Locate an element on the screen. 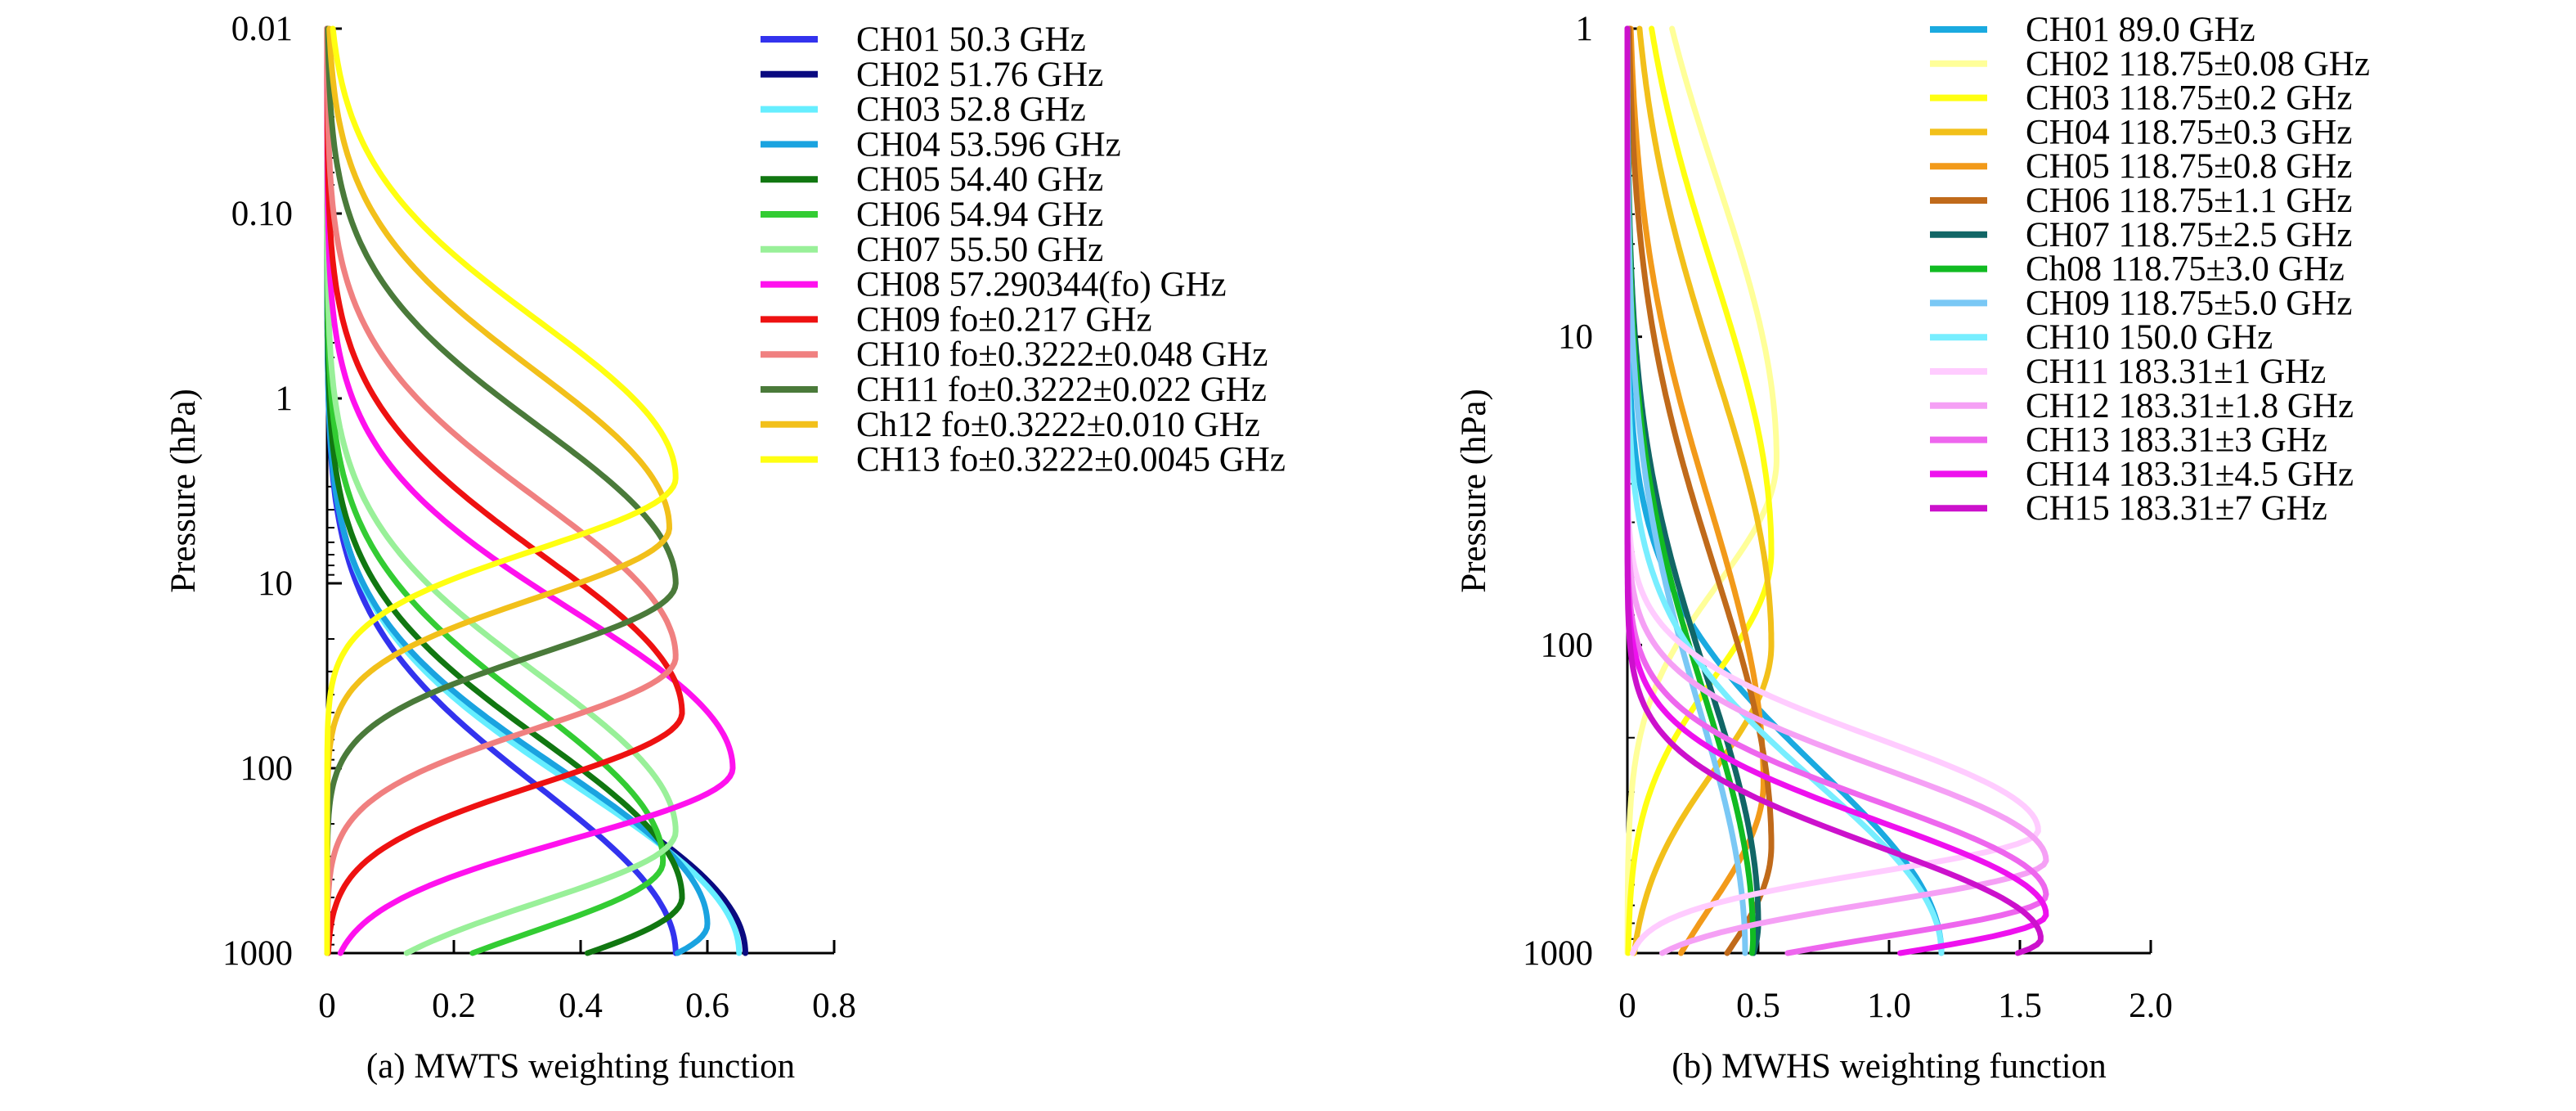  legend-label: CH13 fo±0.3222±0.0045 GHz is located at coordinates (1071, 460).